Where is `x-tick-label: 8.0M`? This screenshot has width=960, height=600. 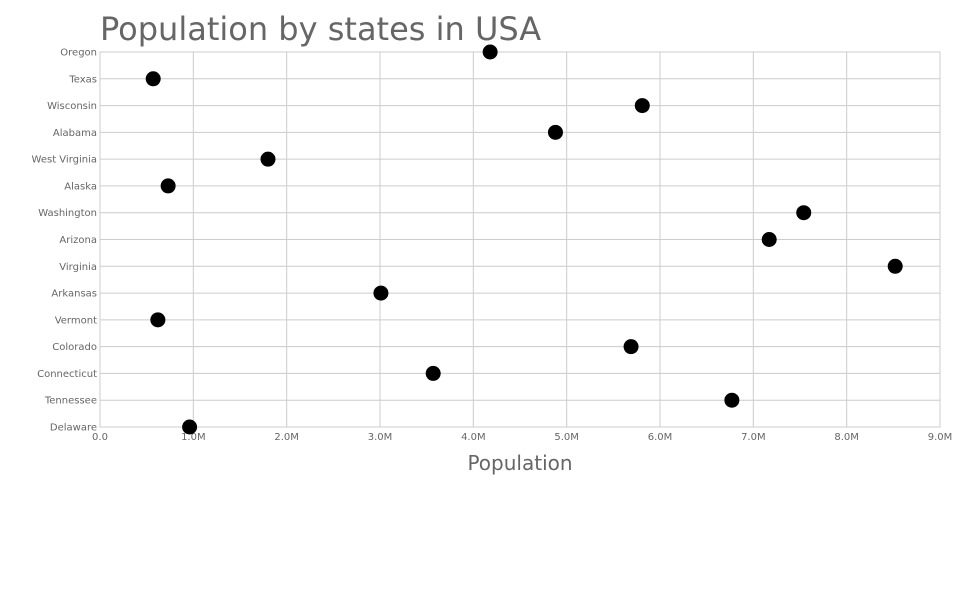
x-tick-label: 8.0M is located at coordinates (846, 437).